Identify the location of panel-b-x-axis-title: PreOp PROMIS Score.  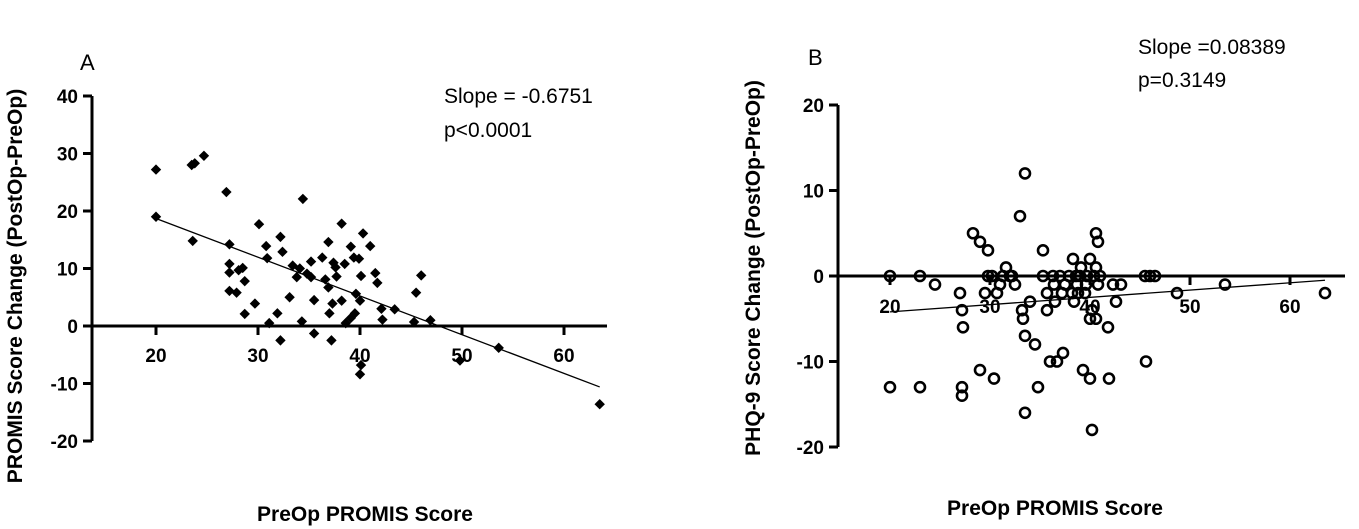
(1055, 508).